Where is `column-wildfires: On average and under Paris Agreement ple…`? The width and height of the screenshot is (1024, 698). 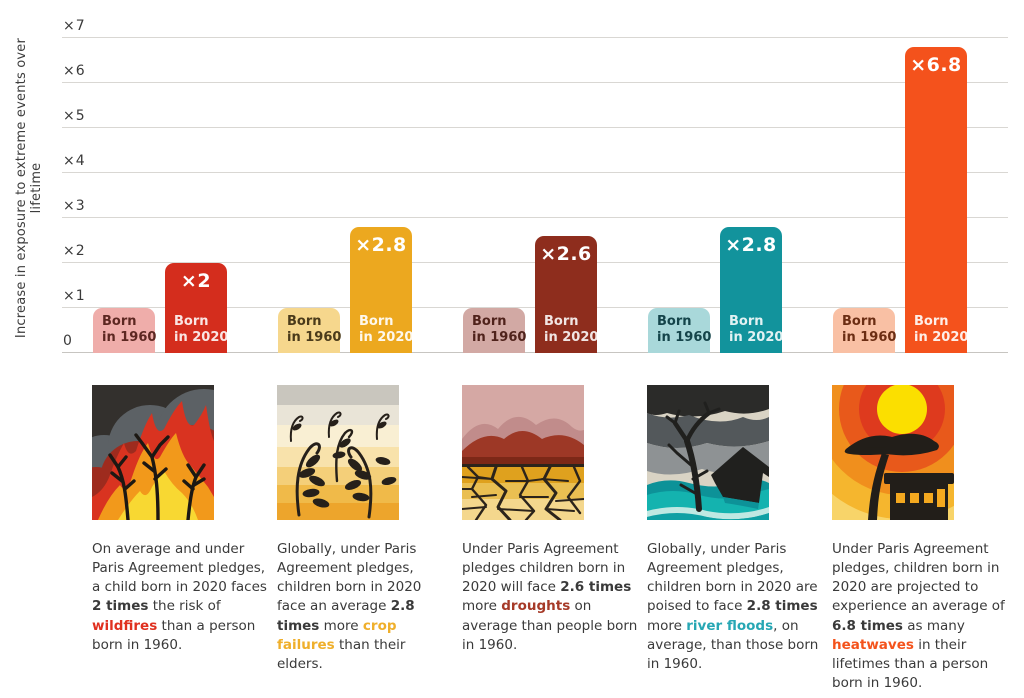 column-wildfires: On average and under Paris Agreement ple… is located at coordinates (184, 520).